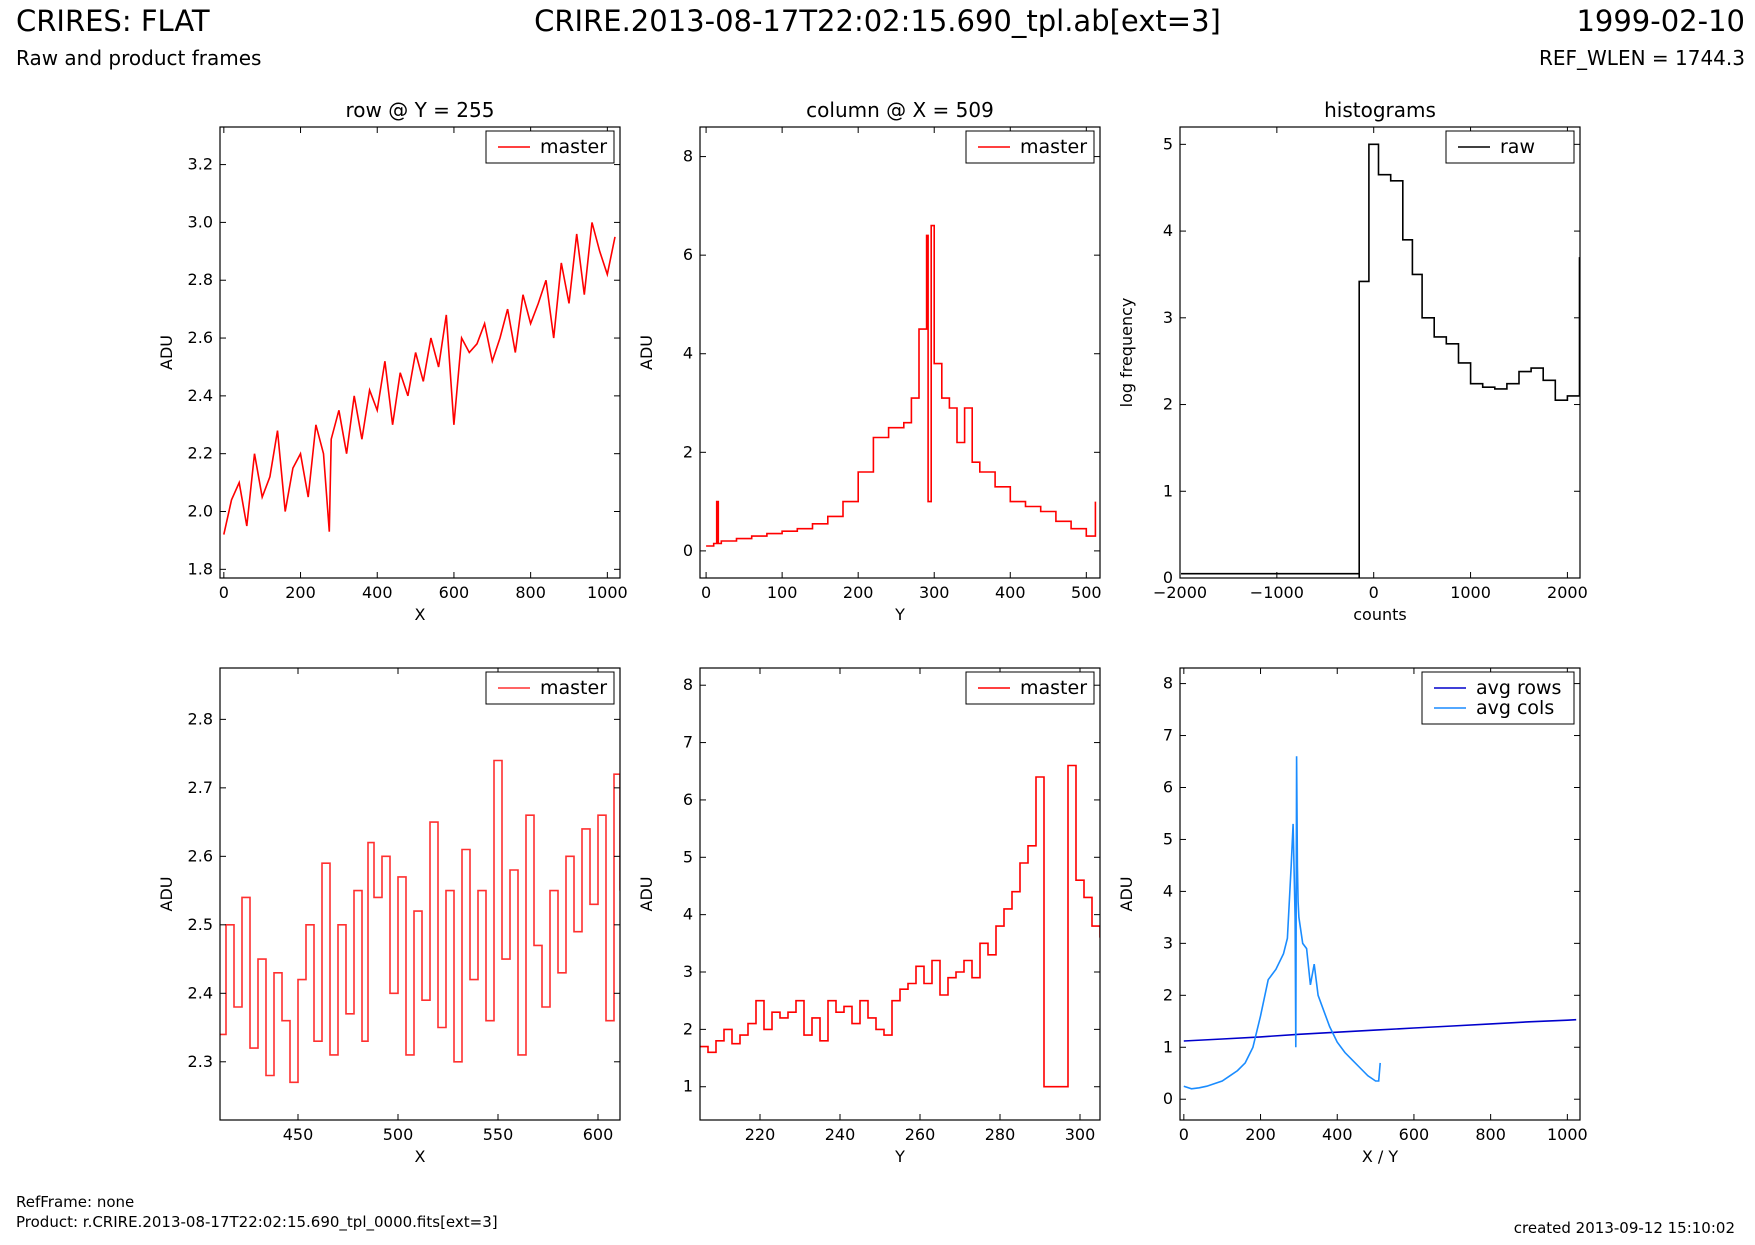 This screenshot has height=1245, width=1755. I want to click on footer-created: created 2013-09-12 15:10:02, so click(1624, 1228).